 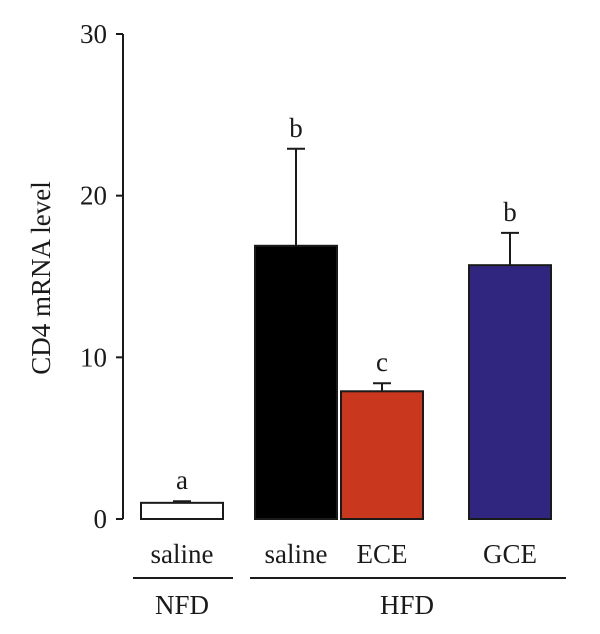 I want to click on category-label-3: GCE, so click(x=510, y=554).